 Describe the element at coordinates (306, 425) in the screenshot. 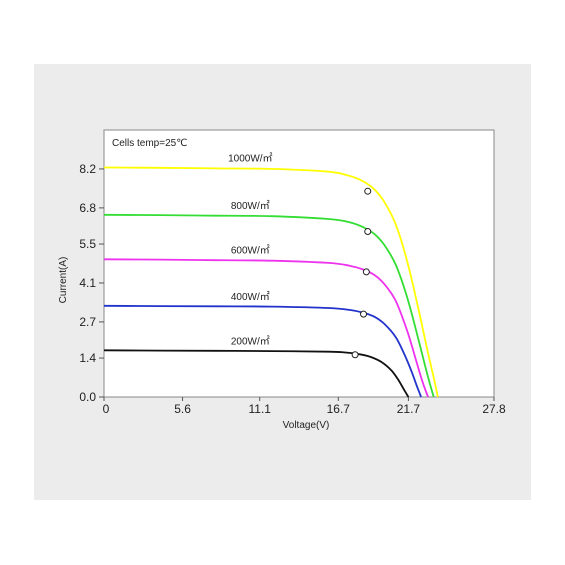

I see `x-axis-label: Voltage(V)` at that location.